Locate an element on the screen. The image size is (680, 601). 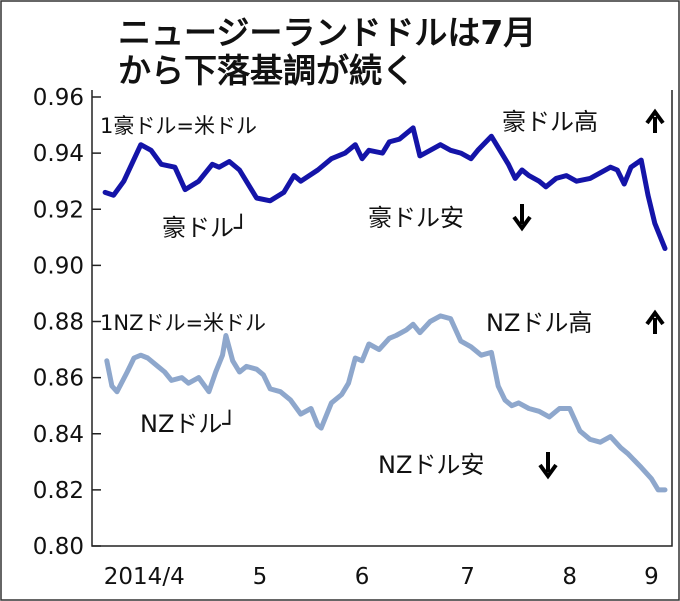
nzd-up-label: NZドル高 is located at coordinates (539, 323).